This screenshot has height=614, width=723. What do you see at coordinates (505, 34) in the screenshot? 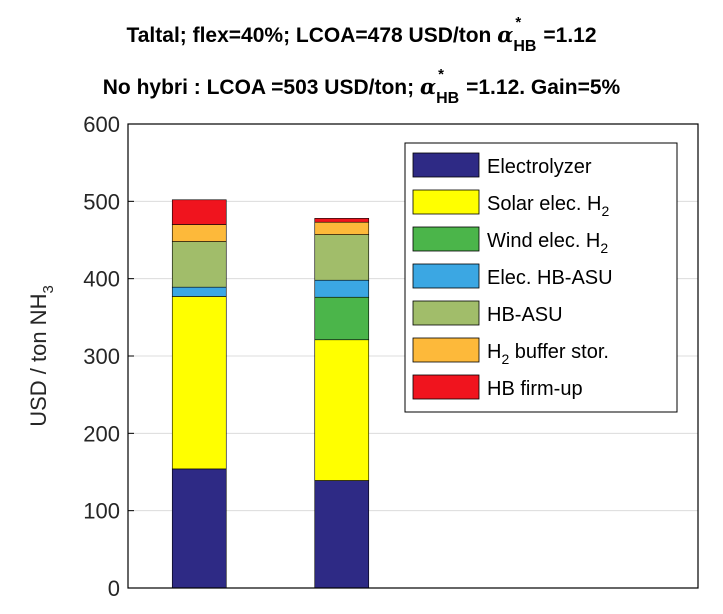
I see `title-line-1-alpha: α` at bounding box center [505, 34].